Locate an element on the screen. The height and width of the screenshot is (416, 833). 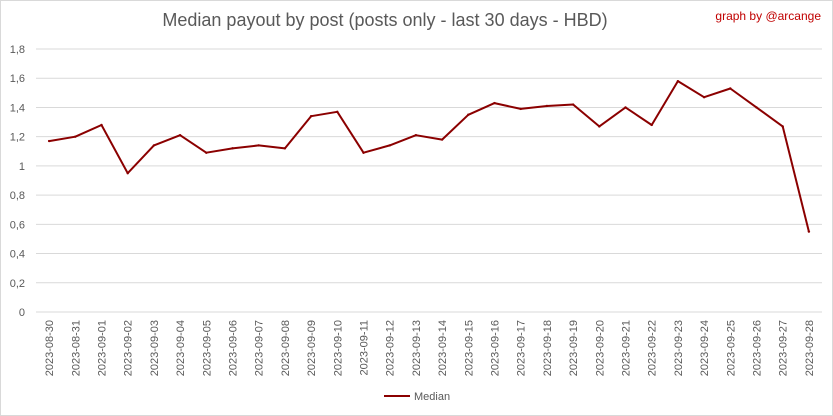
x-tick-label: 2023-09-24 is located at coordinates (705, 348).